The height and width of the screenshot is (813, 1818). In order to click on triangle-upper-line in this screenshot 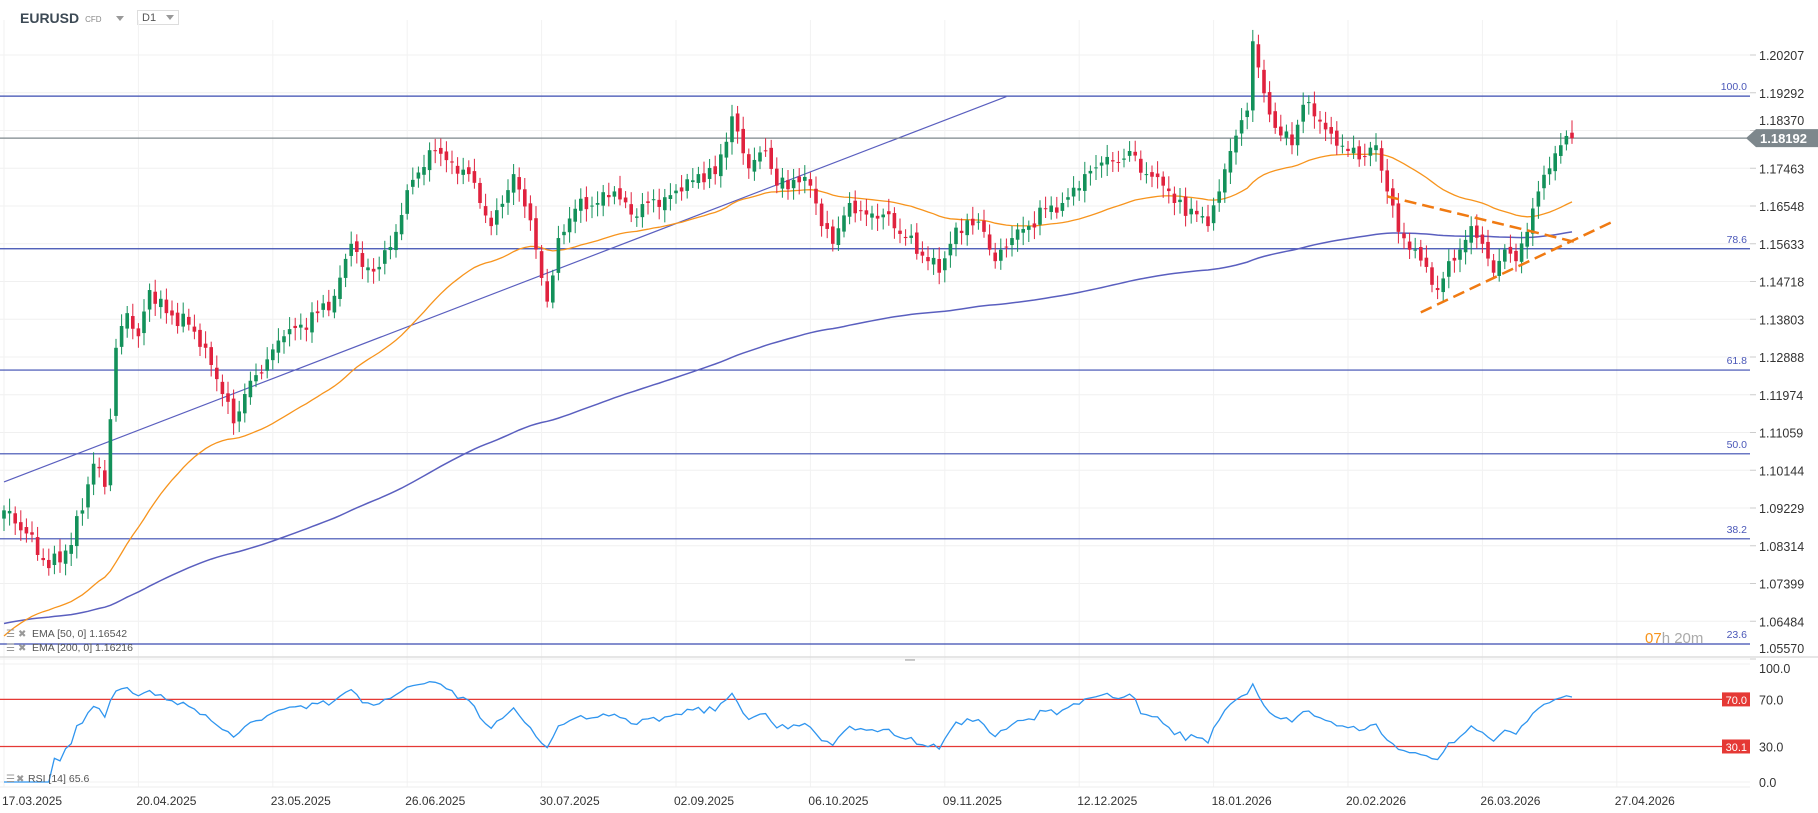, I will do `click(1482, 219)`.